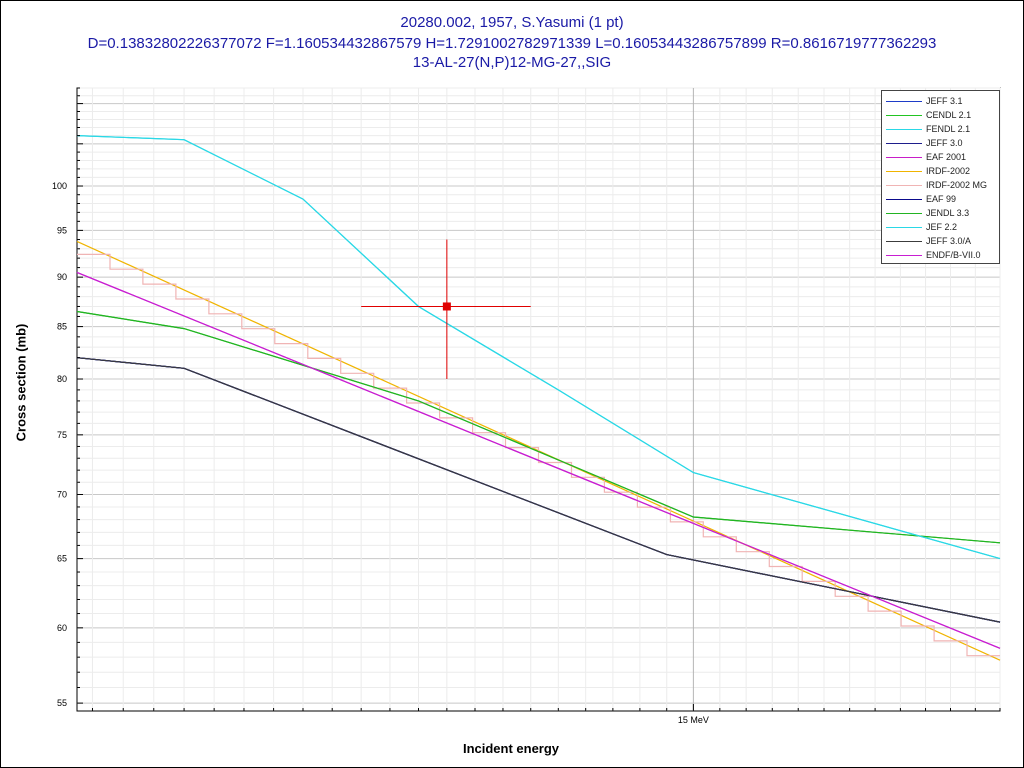 The width and height of the screenshot is (1024, 768). I want to click on legend-label: JEF 2.2, so click(942, 227).